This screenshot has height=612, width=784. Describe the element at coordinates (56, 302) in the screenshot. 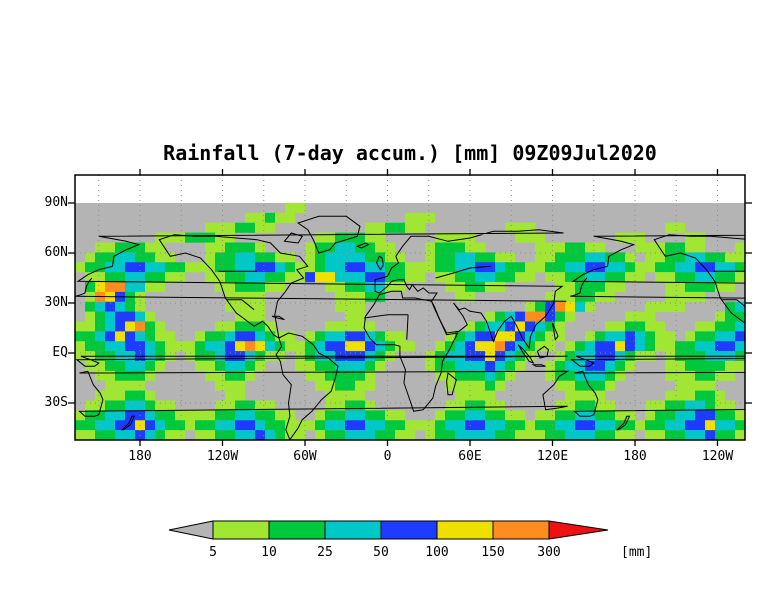

I see `lat-label-30N: 30N` at that location.